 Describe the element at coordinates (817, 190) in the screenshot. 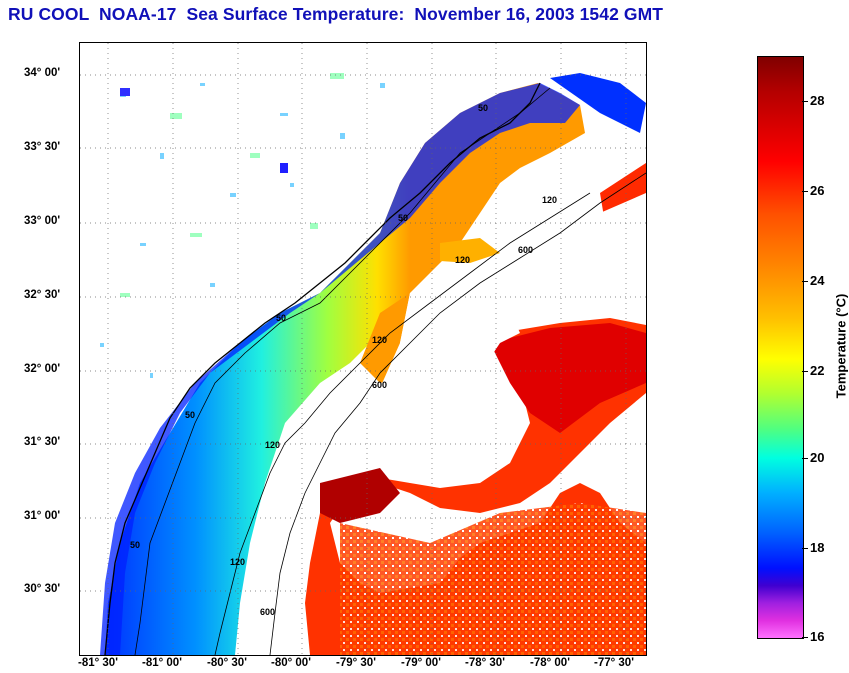

I see `colorbar-label: 26` at that location.